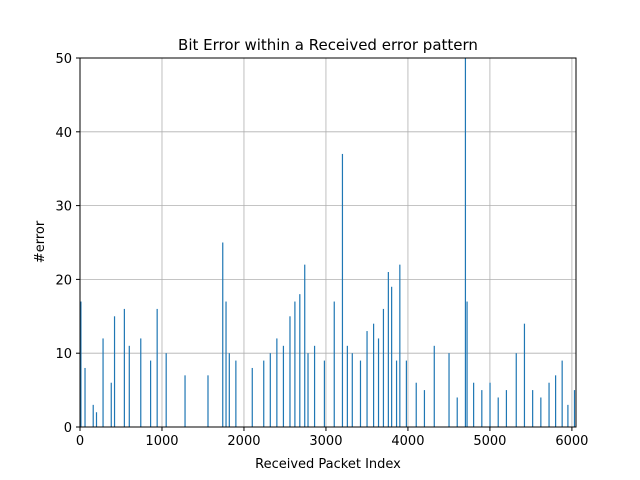  Describe the element at coordinates (489, 441) in the screenshot. I see `x-tick-label: 5000` at that location.